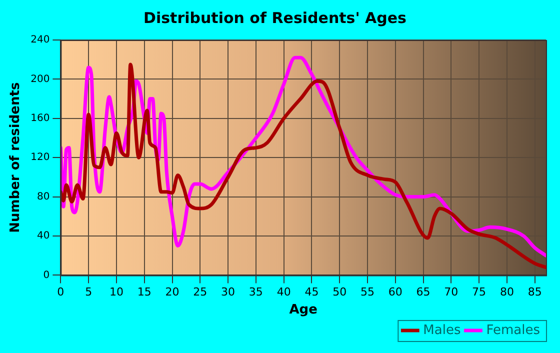  I want to click on y-tick-label: 120, so click(40, 158).